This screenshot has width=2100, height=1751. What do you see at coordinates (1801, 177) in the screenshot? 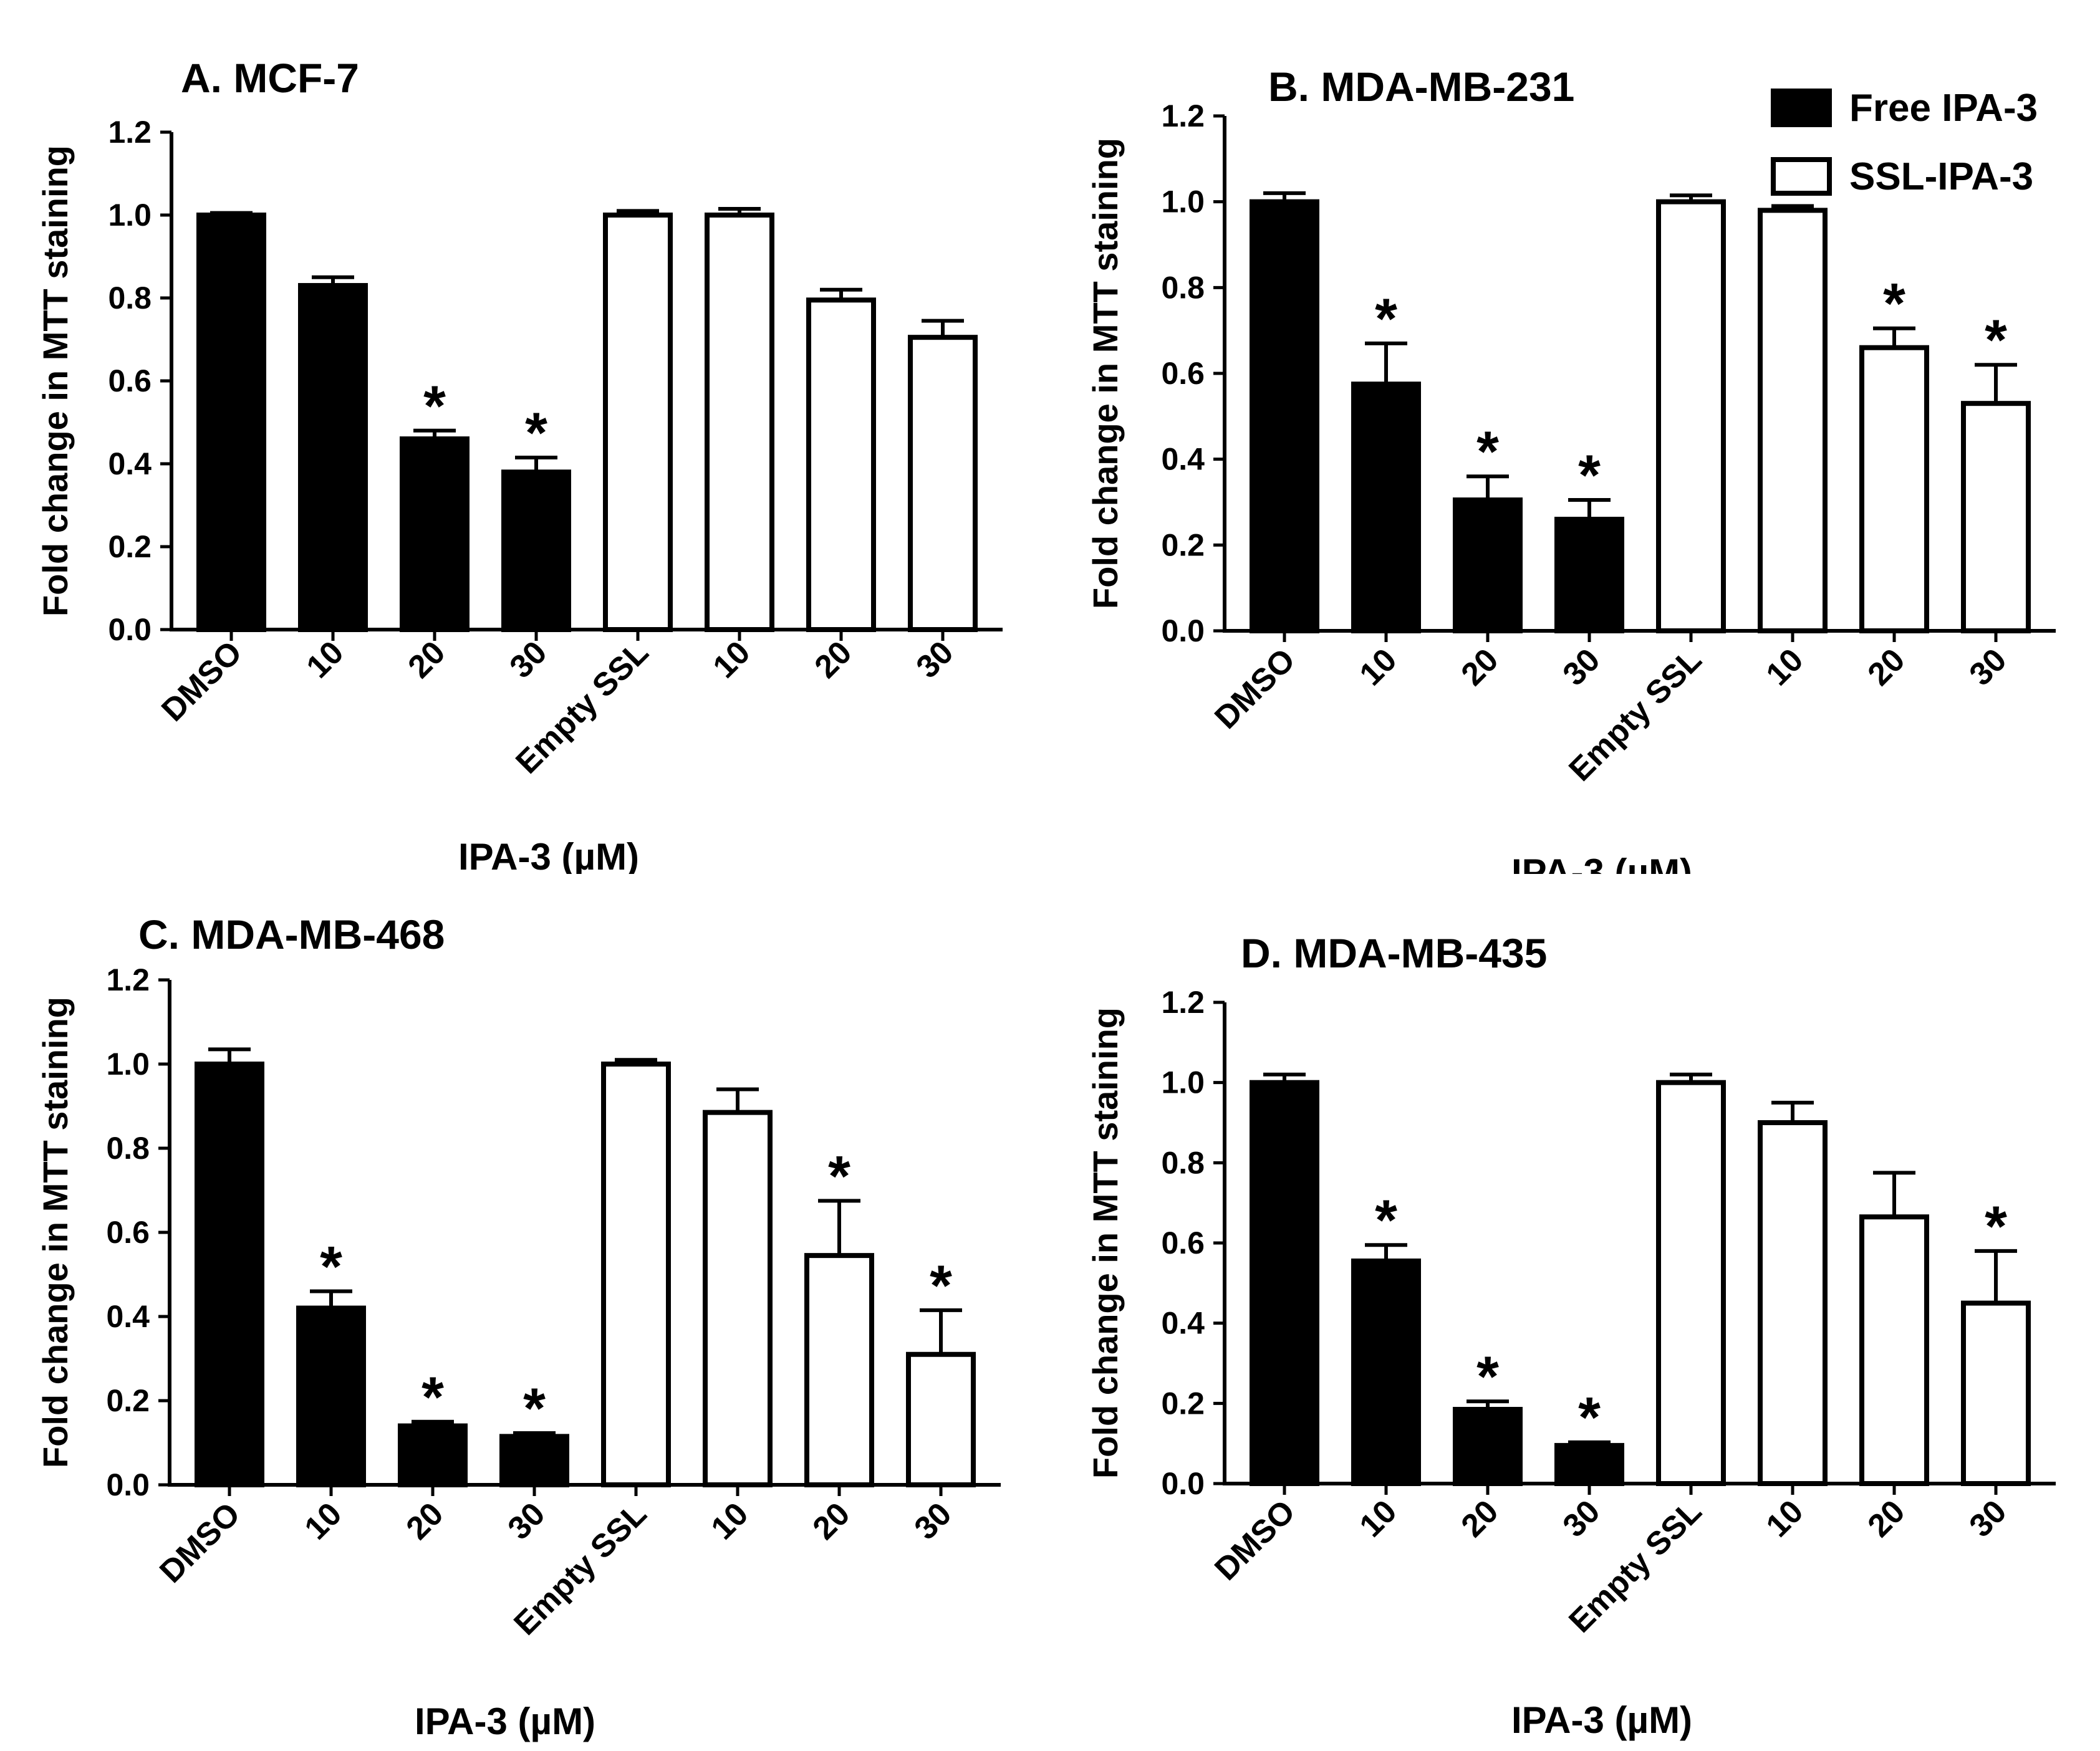
I see `legend-swatch-ssl` at bounding box center [1801, 177].